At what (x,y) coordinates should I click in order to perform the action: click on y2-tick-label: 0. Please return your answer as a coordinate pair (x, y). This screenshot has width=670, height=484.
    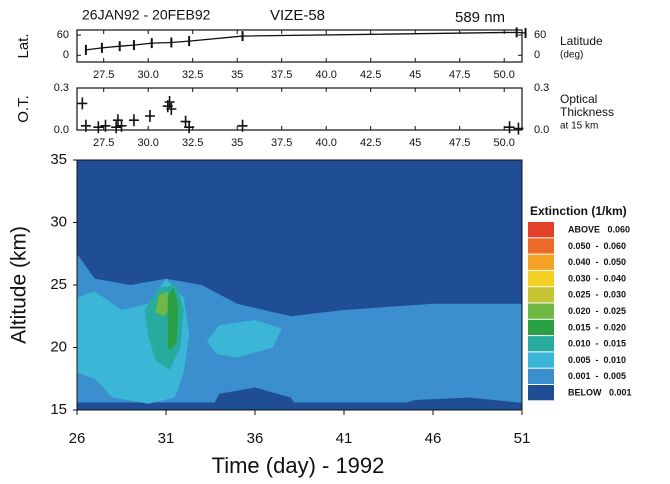
    Looking at the image, I should click on (537, 55).